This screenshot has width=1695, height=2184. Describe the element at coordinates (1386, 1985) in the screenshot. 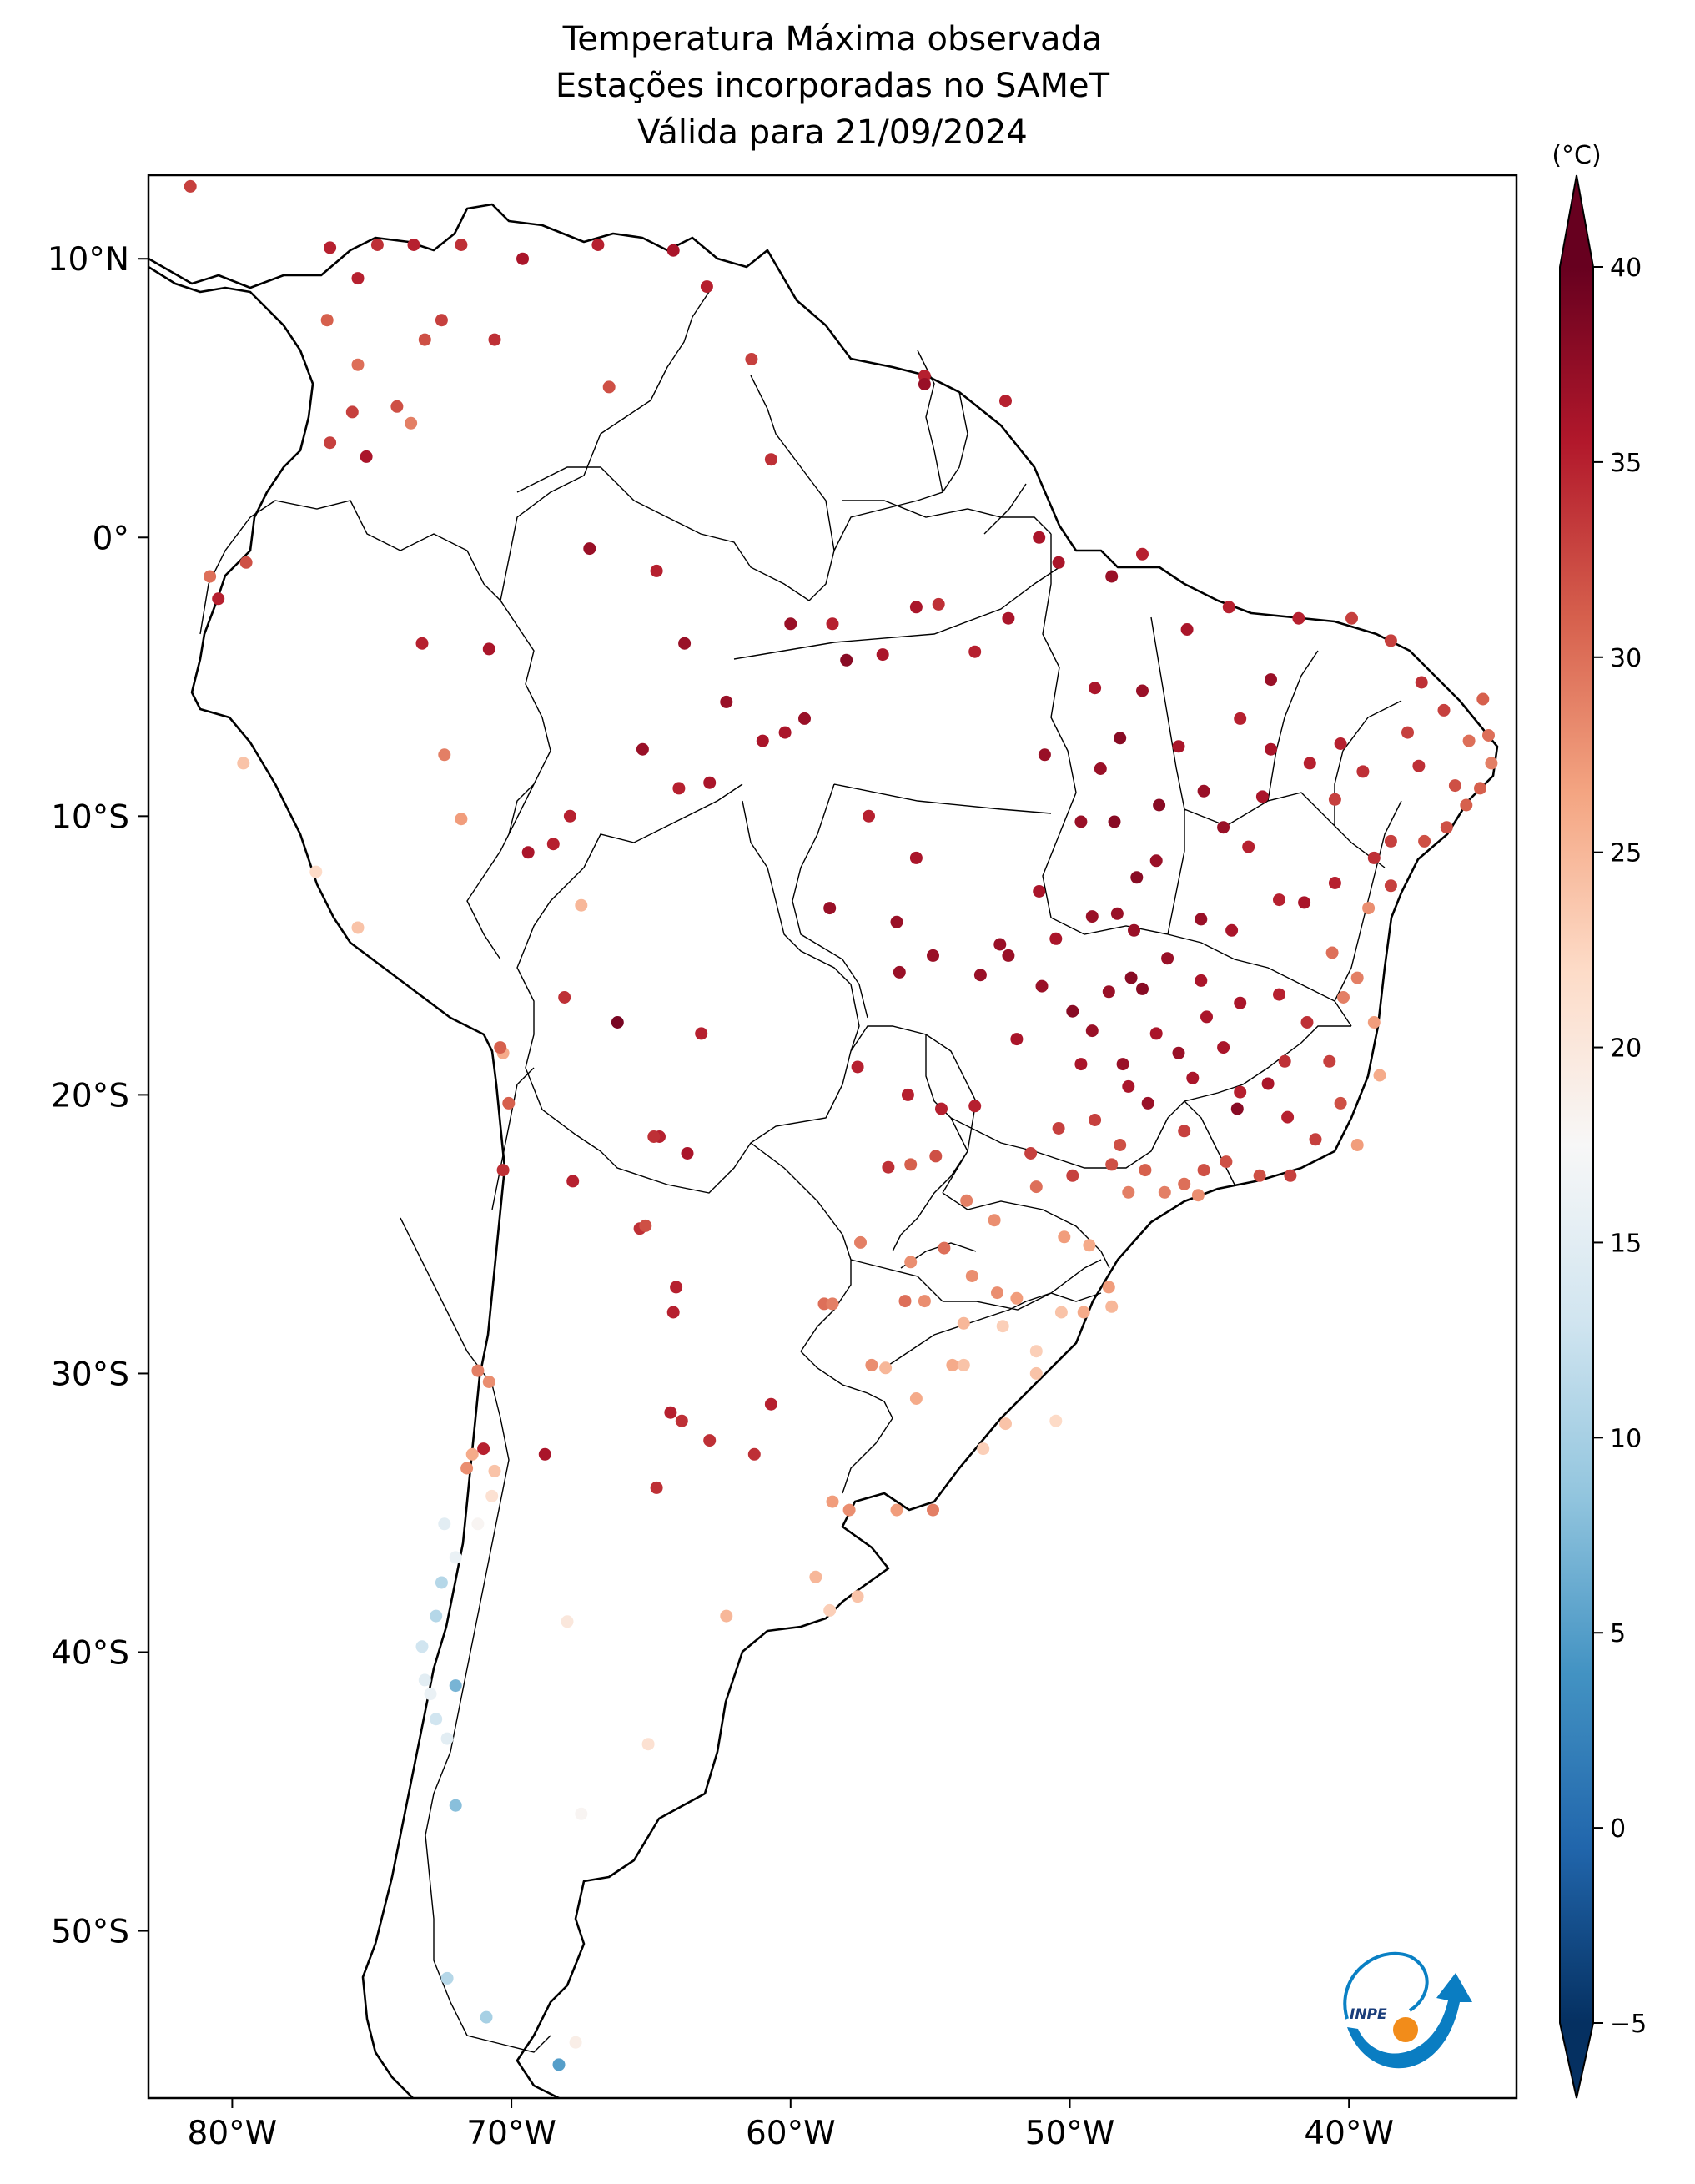

I see `logo-swirl` at that location.